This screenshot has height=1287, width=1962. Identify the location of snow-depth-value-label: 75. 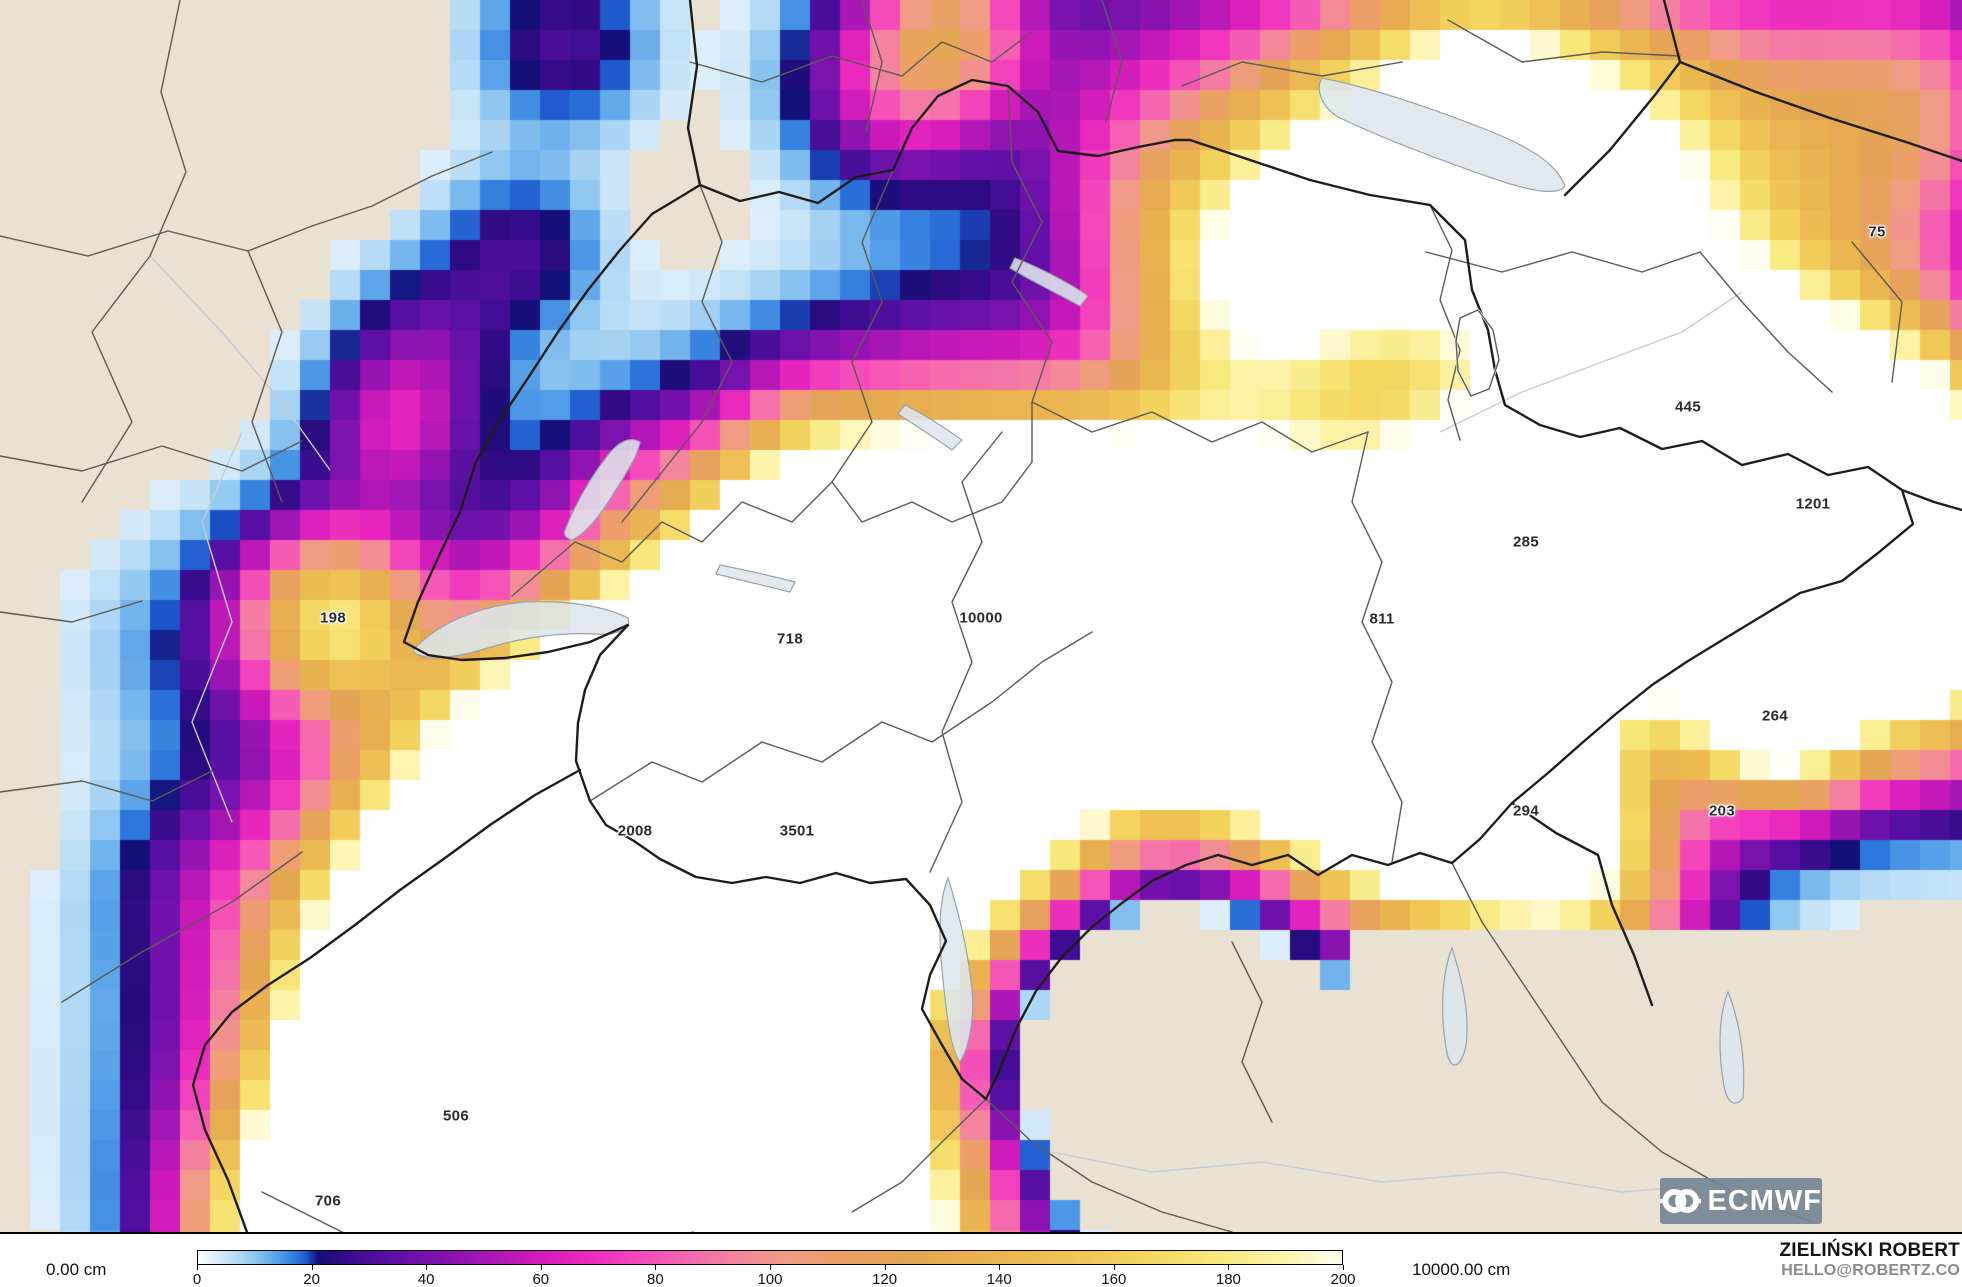
(1877, 232).